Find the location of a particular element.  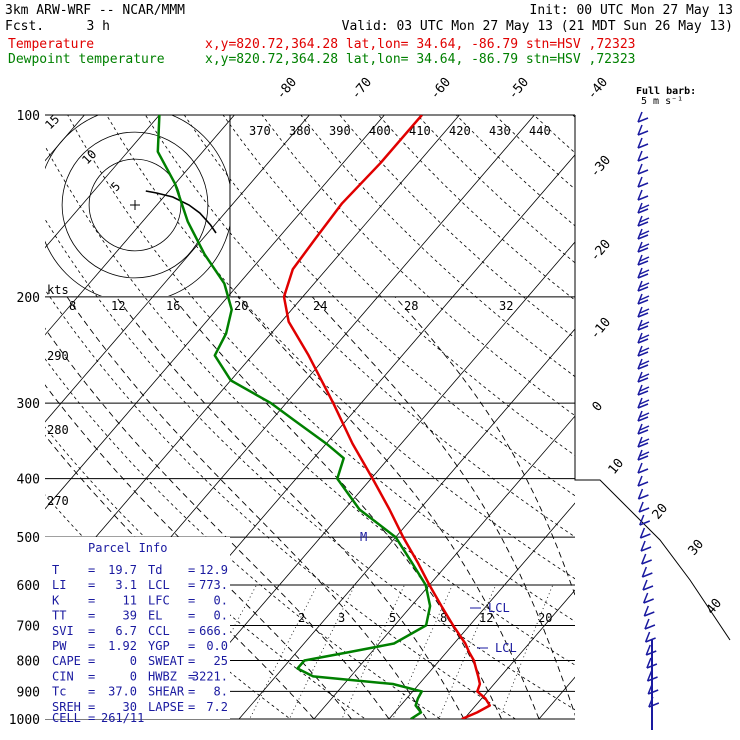

hodograph-unit: kts is located at coordinates (58, 290).